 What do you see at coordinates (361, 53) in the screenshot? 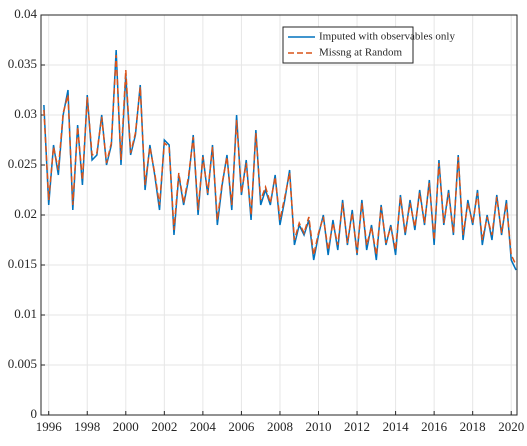
I see `legend-label: Missng at Random` at bounding box center [361, 53].